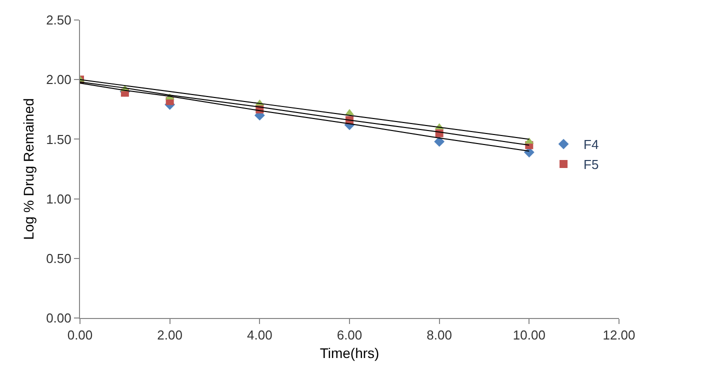 This screenshot has width=709, height=370. I want to click on y-tick-label: 1.50, so click(59, 139).